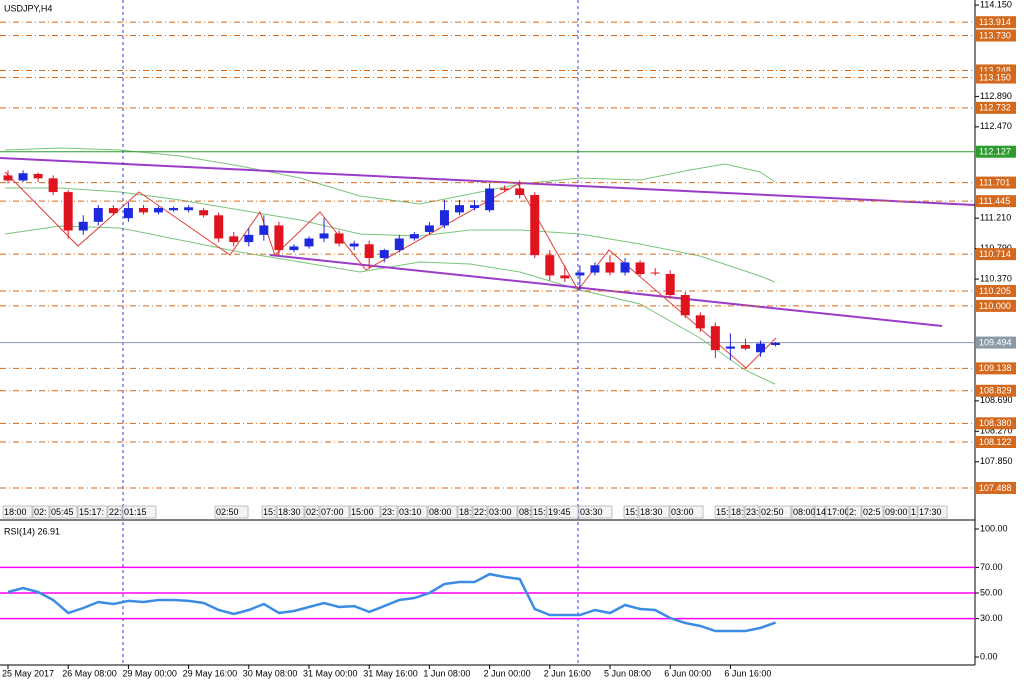 This screenshot has height=683, width=1024. Describe the element at coordinates (996, 278) in the screenshot. I see `y-tick-label: 110.370` at that location.